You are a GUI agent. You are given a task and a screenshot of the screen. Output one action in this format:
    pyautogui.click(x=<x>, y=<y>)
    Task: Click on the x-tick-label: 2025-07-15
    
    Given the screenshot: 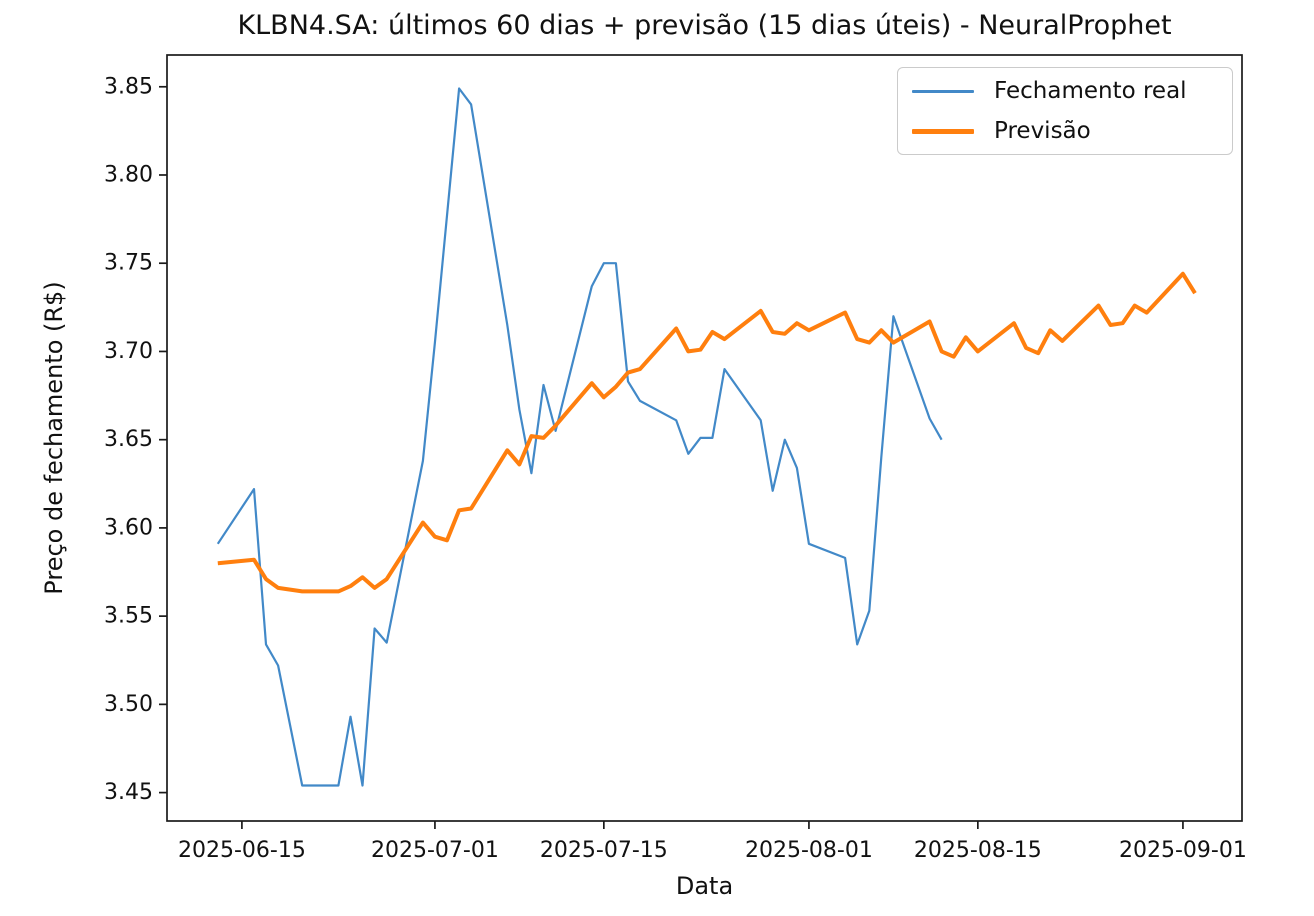 What is the action you would take?
    pyautogui.click(x=604, y=850)
    